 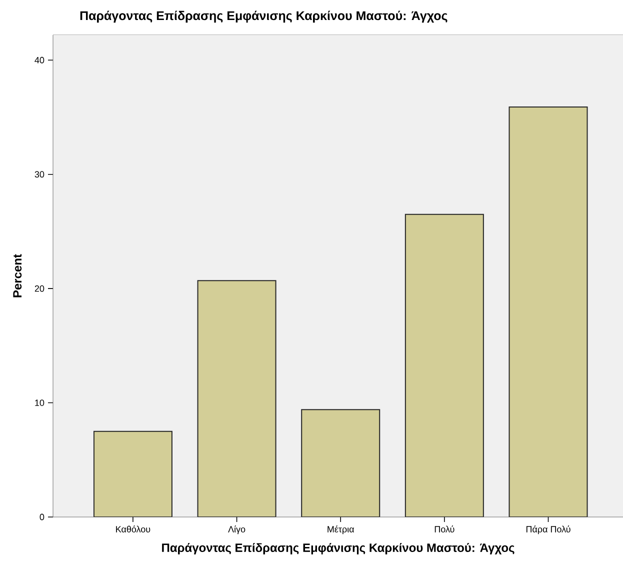 I want to click on x-tick-label: Λίγο, so click(x=237, y=530).